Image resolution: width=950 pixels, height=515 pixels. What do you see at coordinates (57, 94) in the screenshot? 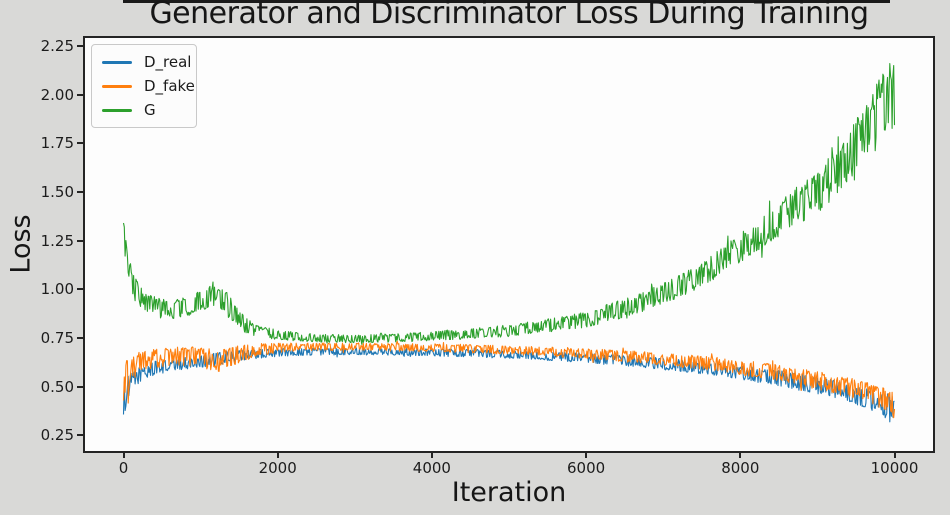
I see `y-tick-label: 2.00` at bounding box center [57, 94].